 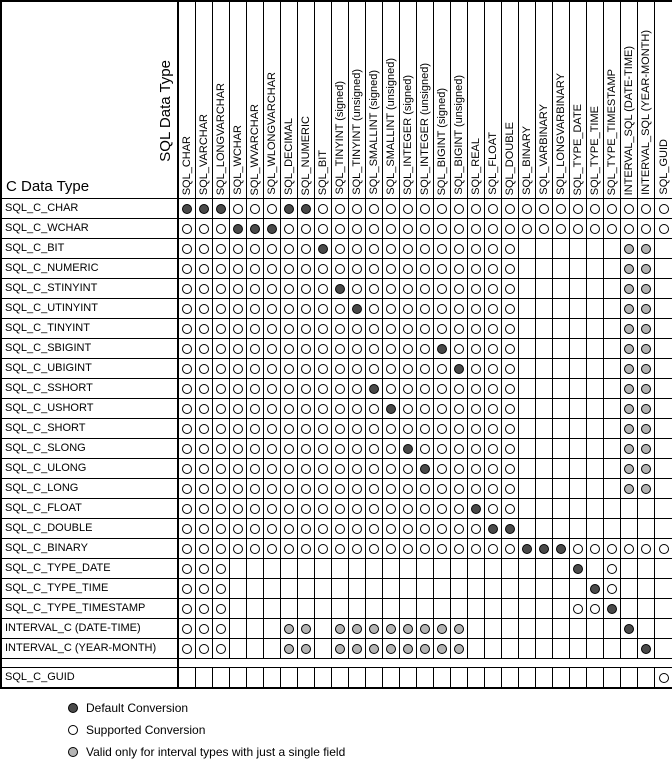 I want to click on column-header-label: SQL_LONGVARCHAR, so click(x=221, y=138).